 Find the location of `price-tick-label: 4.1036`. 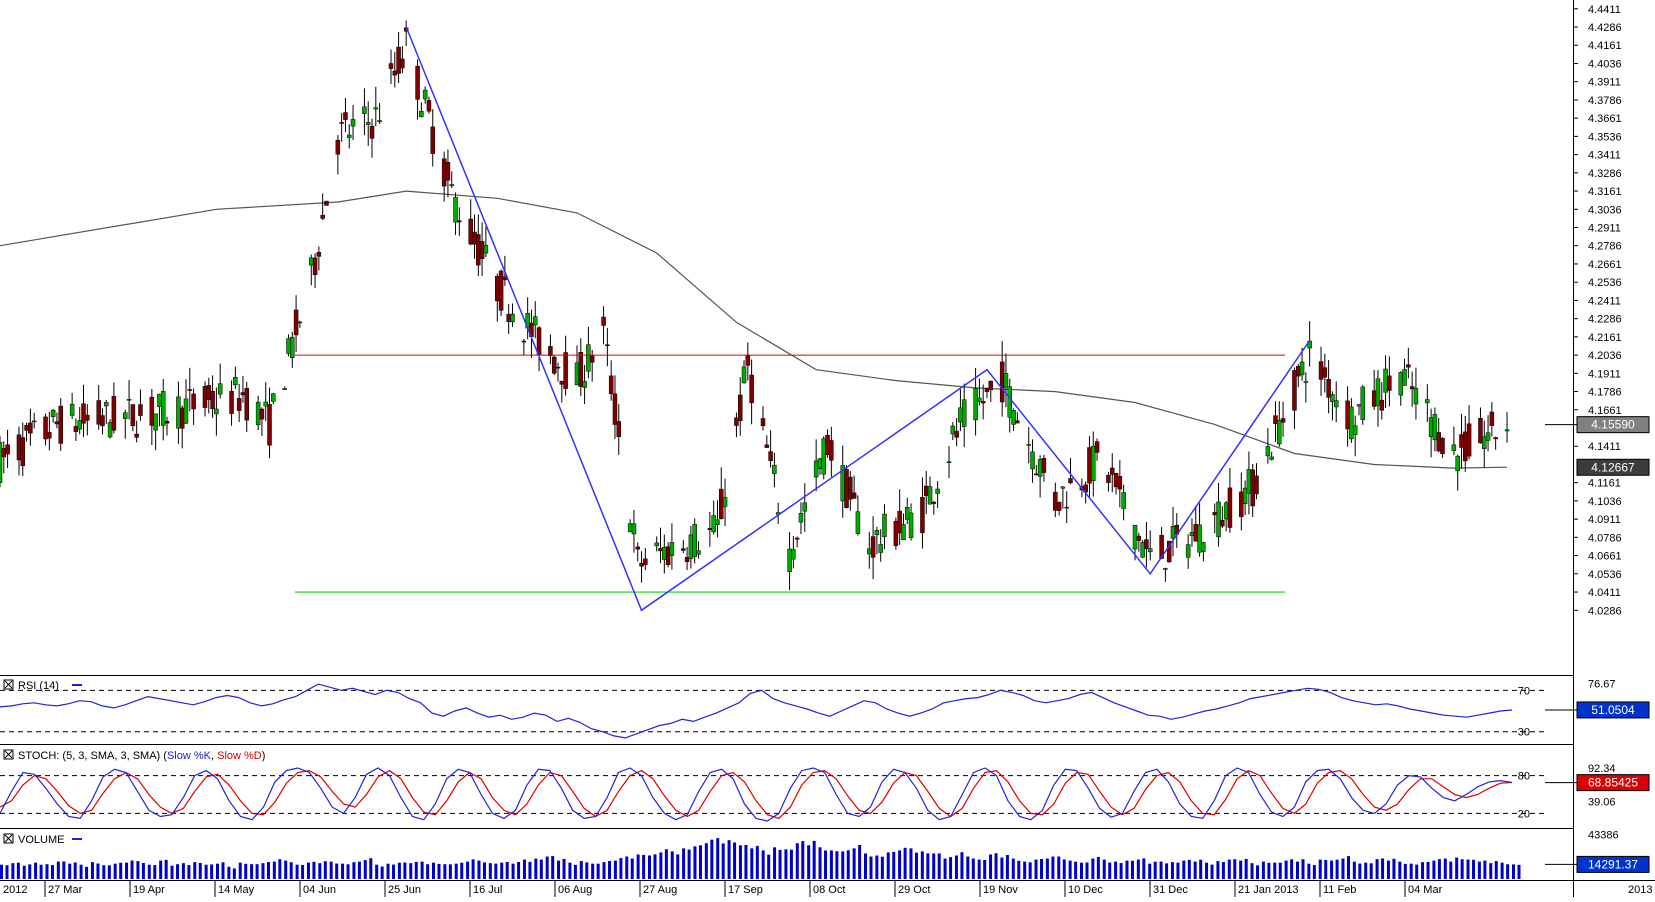

price-tick-label: 4.1036 is located at coordinates (1605, 502).